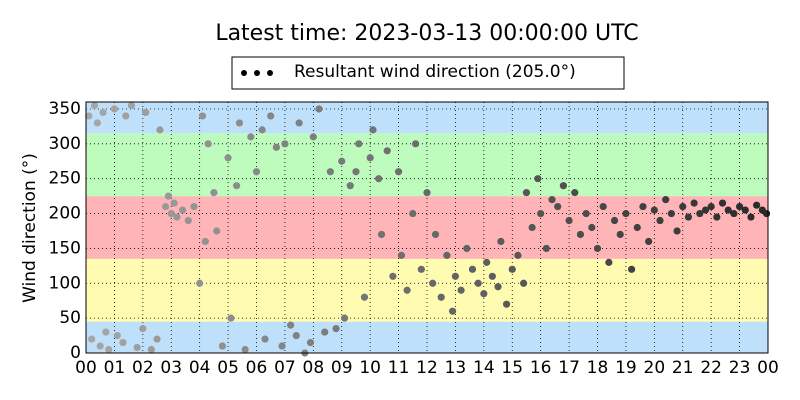  What do you see at coordinates (541, 368) in the screenshot?
I see `x-tick-label: 16` at bounding box center [541, 368].